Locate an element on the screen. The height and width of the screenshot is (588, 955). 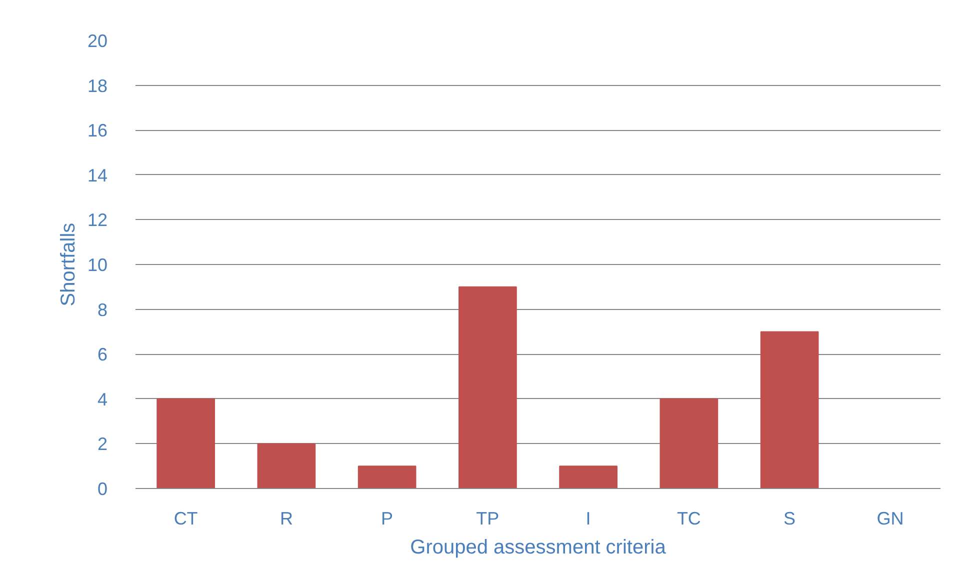
y-axis-title: Shortfalls is located at coordinates (68, 264).